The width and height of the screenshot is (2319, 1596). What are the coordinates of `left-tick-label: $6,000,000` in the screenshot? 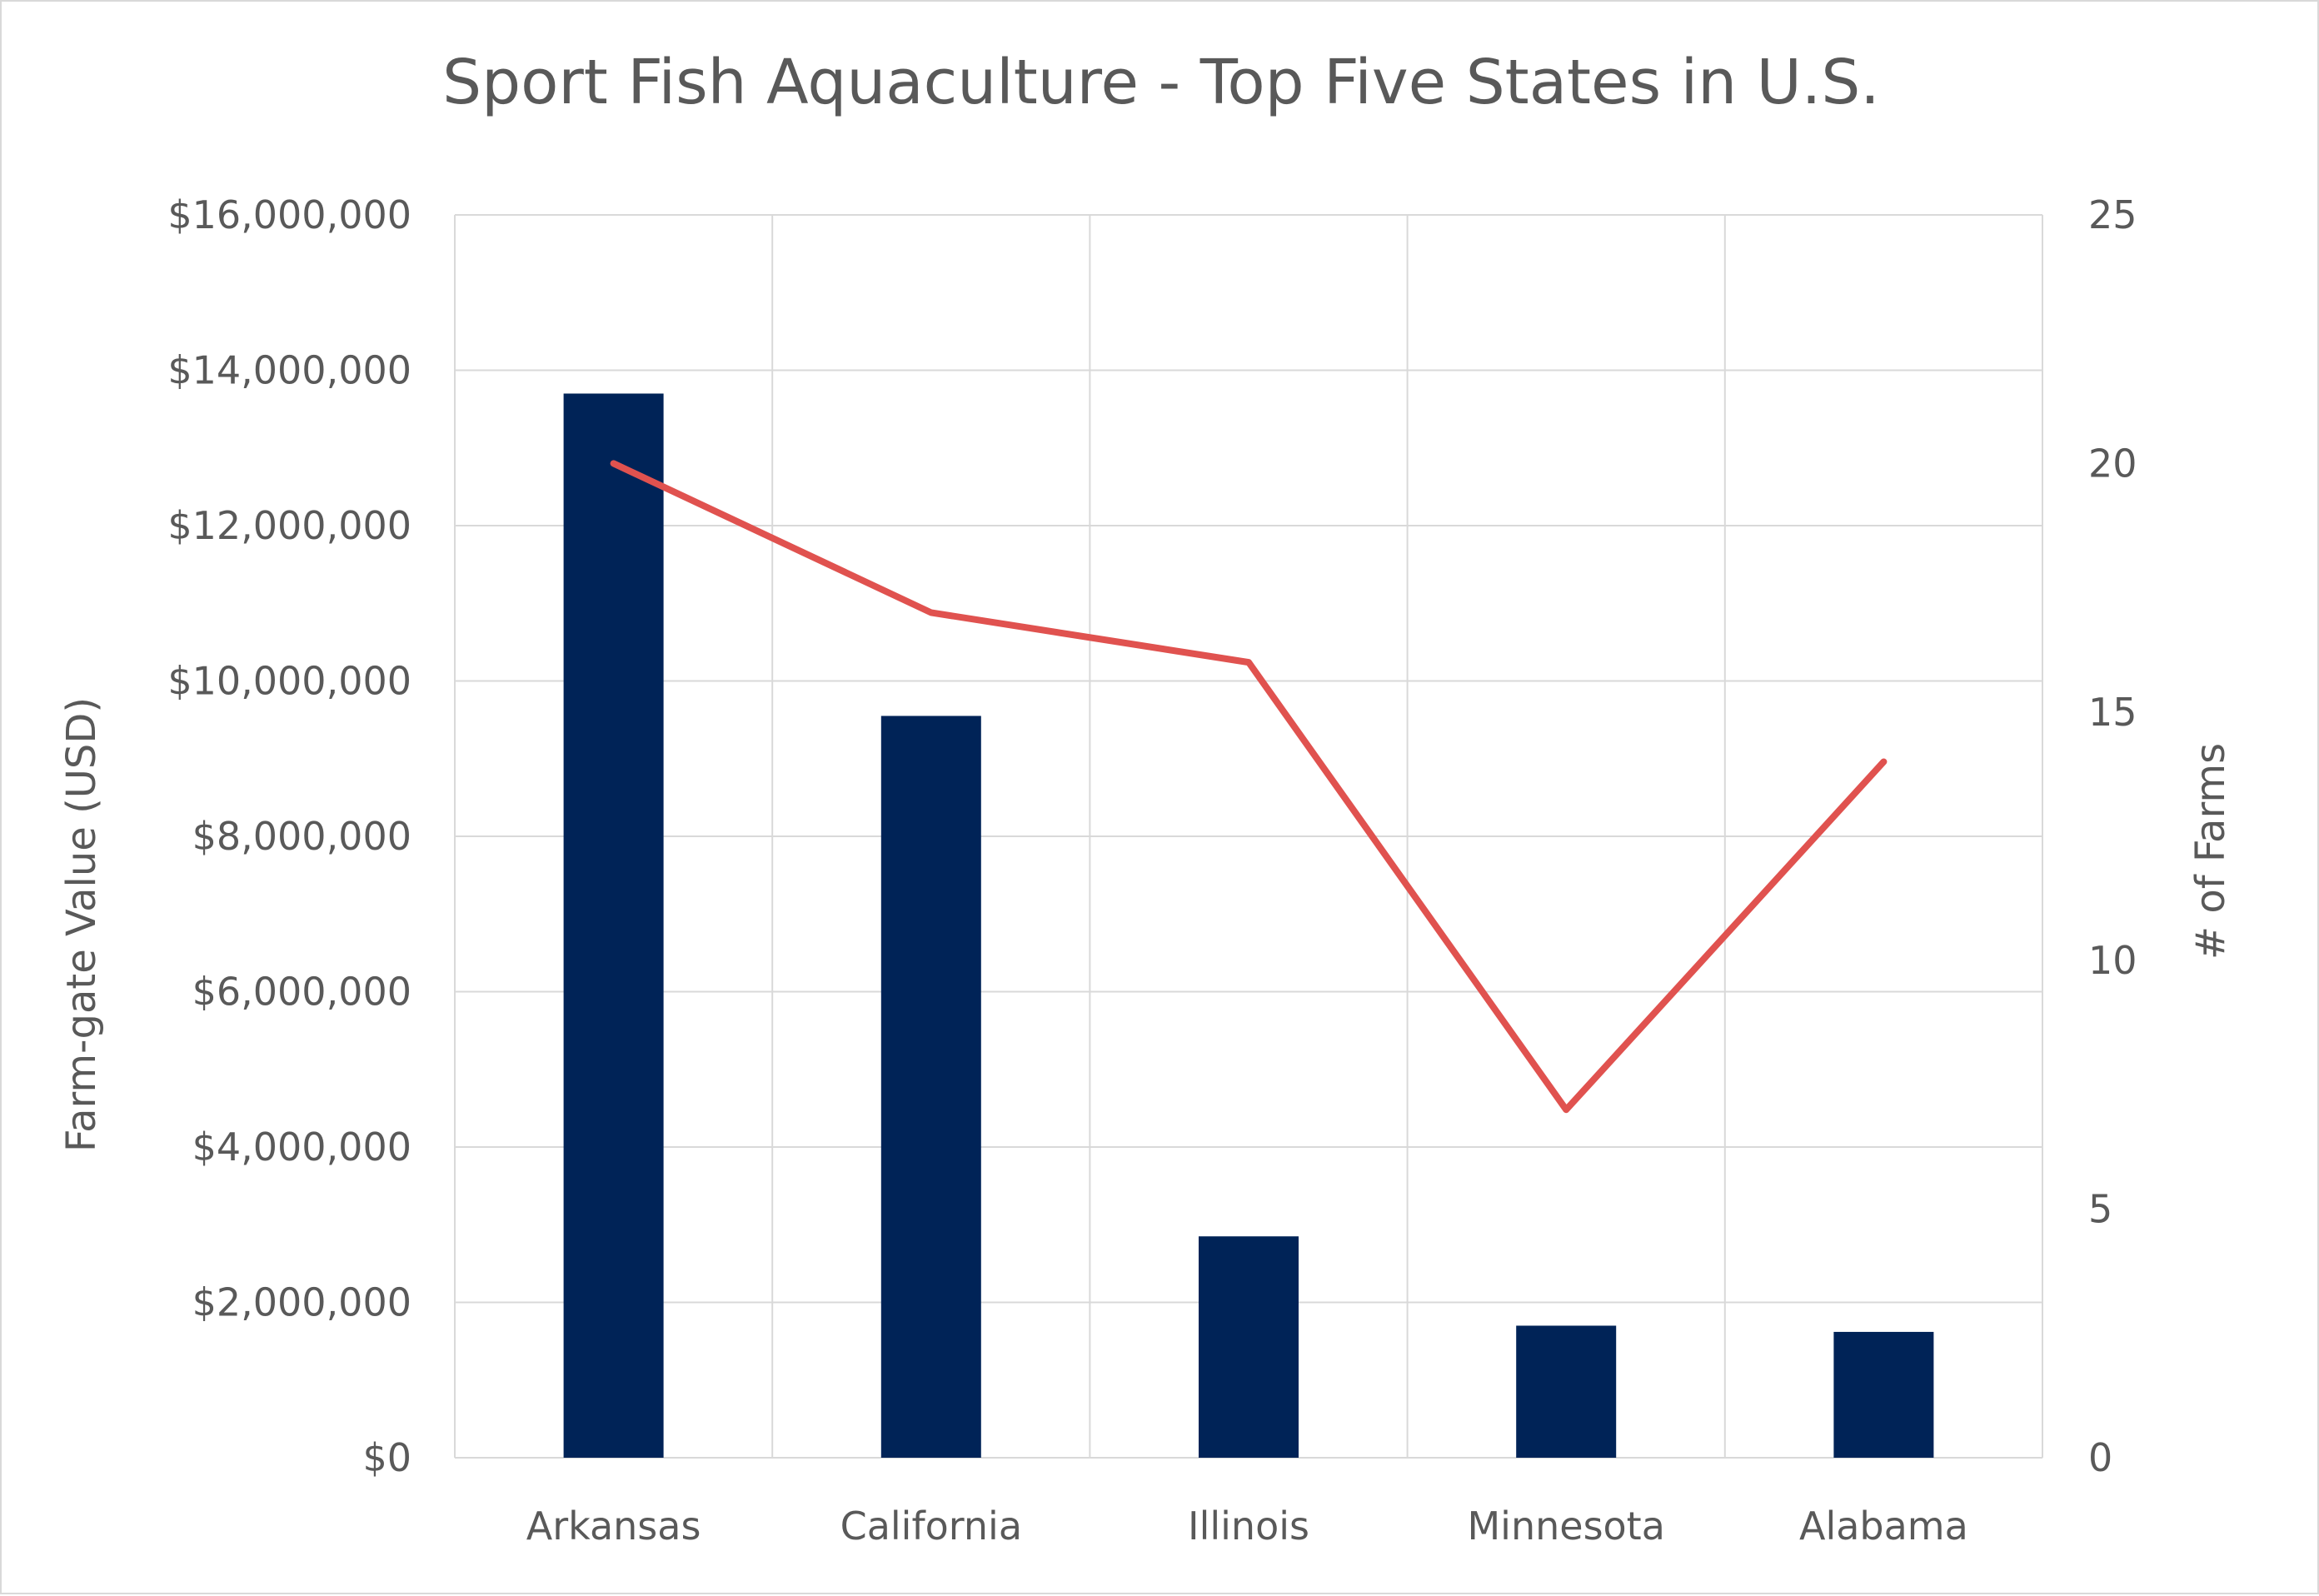 It's located at (301, 992).